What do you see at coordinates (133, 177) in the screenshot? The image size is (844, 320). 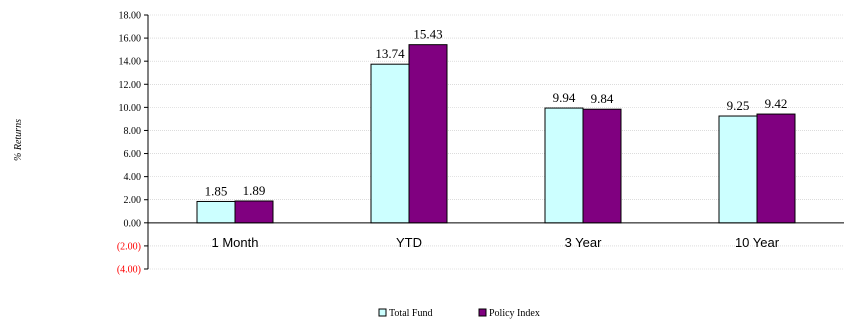 I see `y-tick-label: 4.00` at bounding box center [133, 177].